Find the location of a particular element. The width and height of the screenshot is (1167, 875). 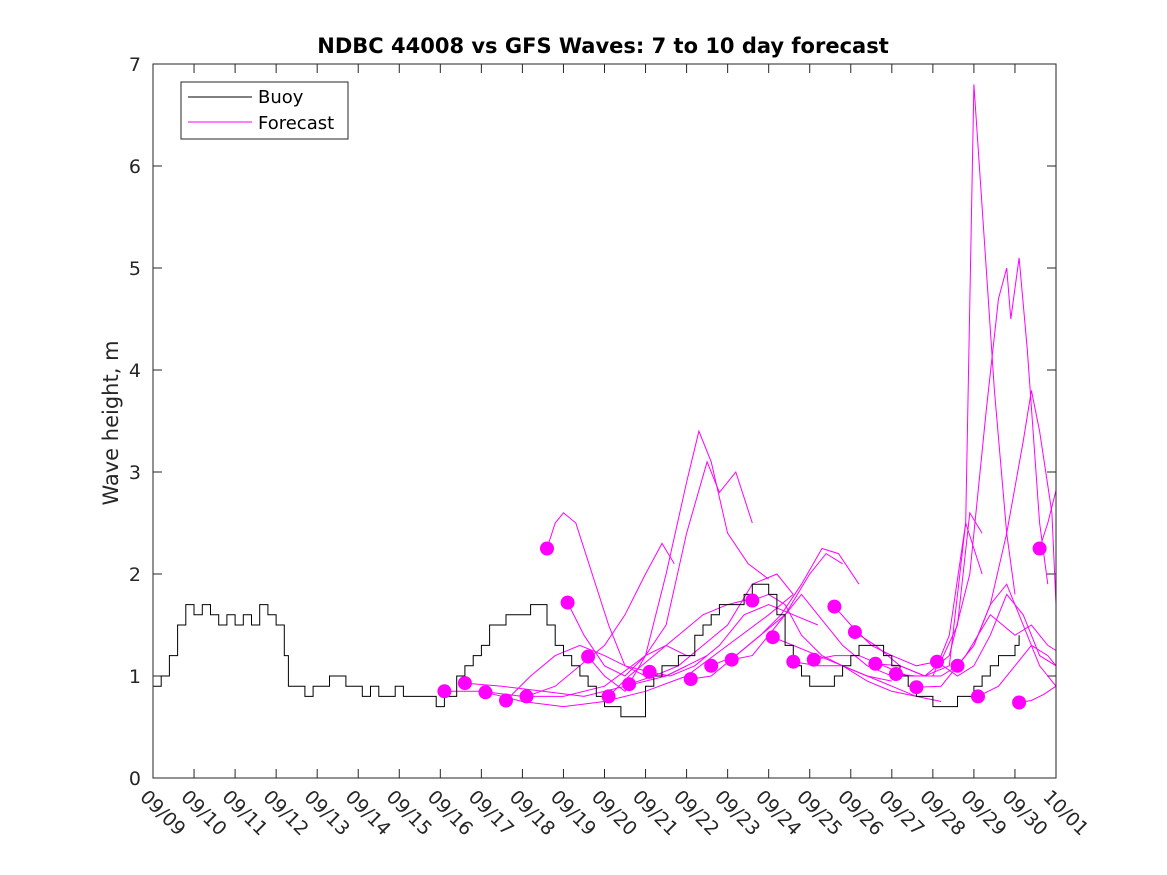

forecast-start-markers is located at coordinates (742, 625).